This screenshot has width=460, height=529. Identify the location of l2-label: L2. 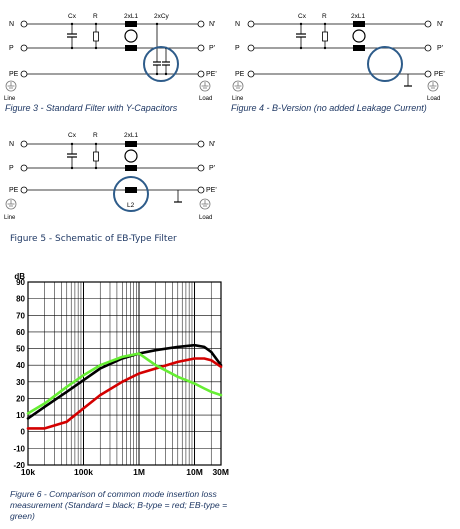
(131, 205).